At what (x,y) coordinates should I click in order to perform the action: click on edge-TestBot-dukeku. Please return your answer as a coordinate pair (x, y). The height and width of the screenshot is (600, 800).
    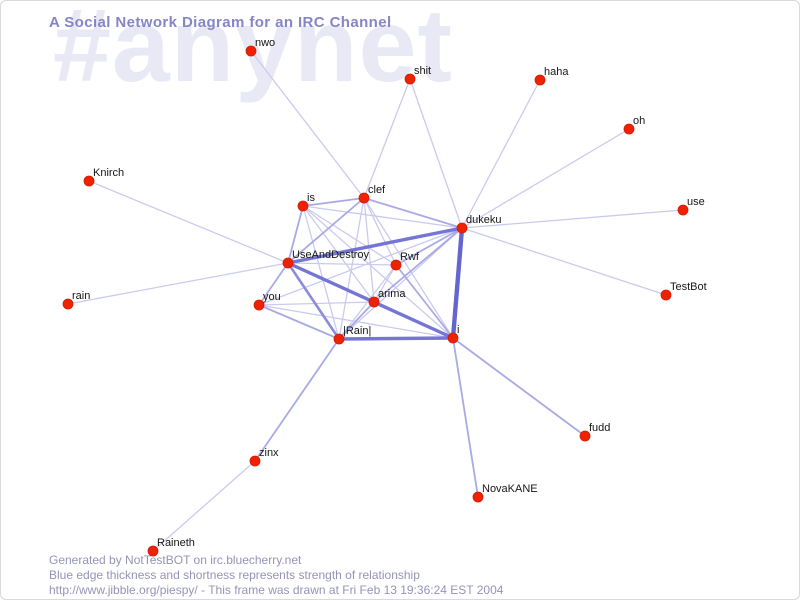
    Looking at the image, I should click on (564, 261).